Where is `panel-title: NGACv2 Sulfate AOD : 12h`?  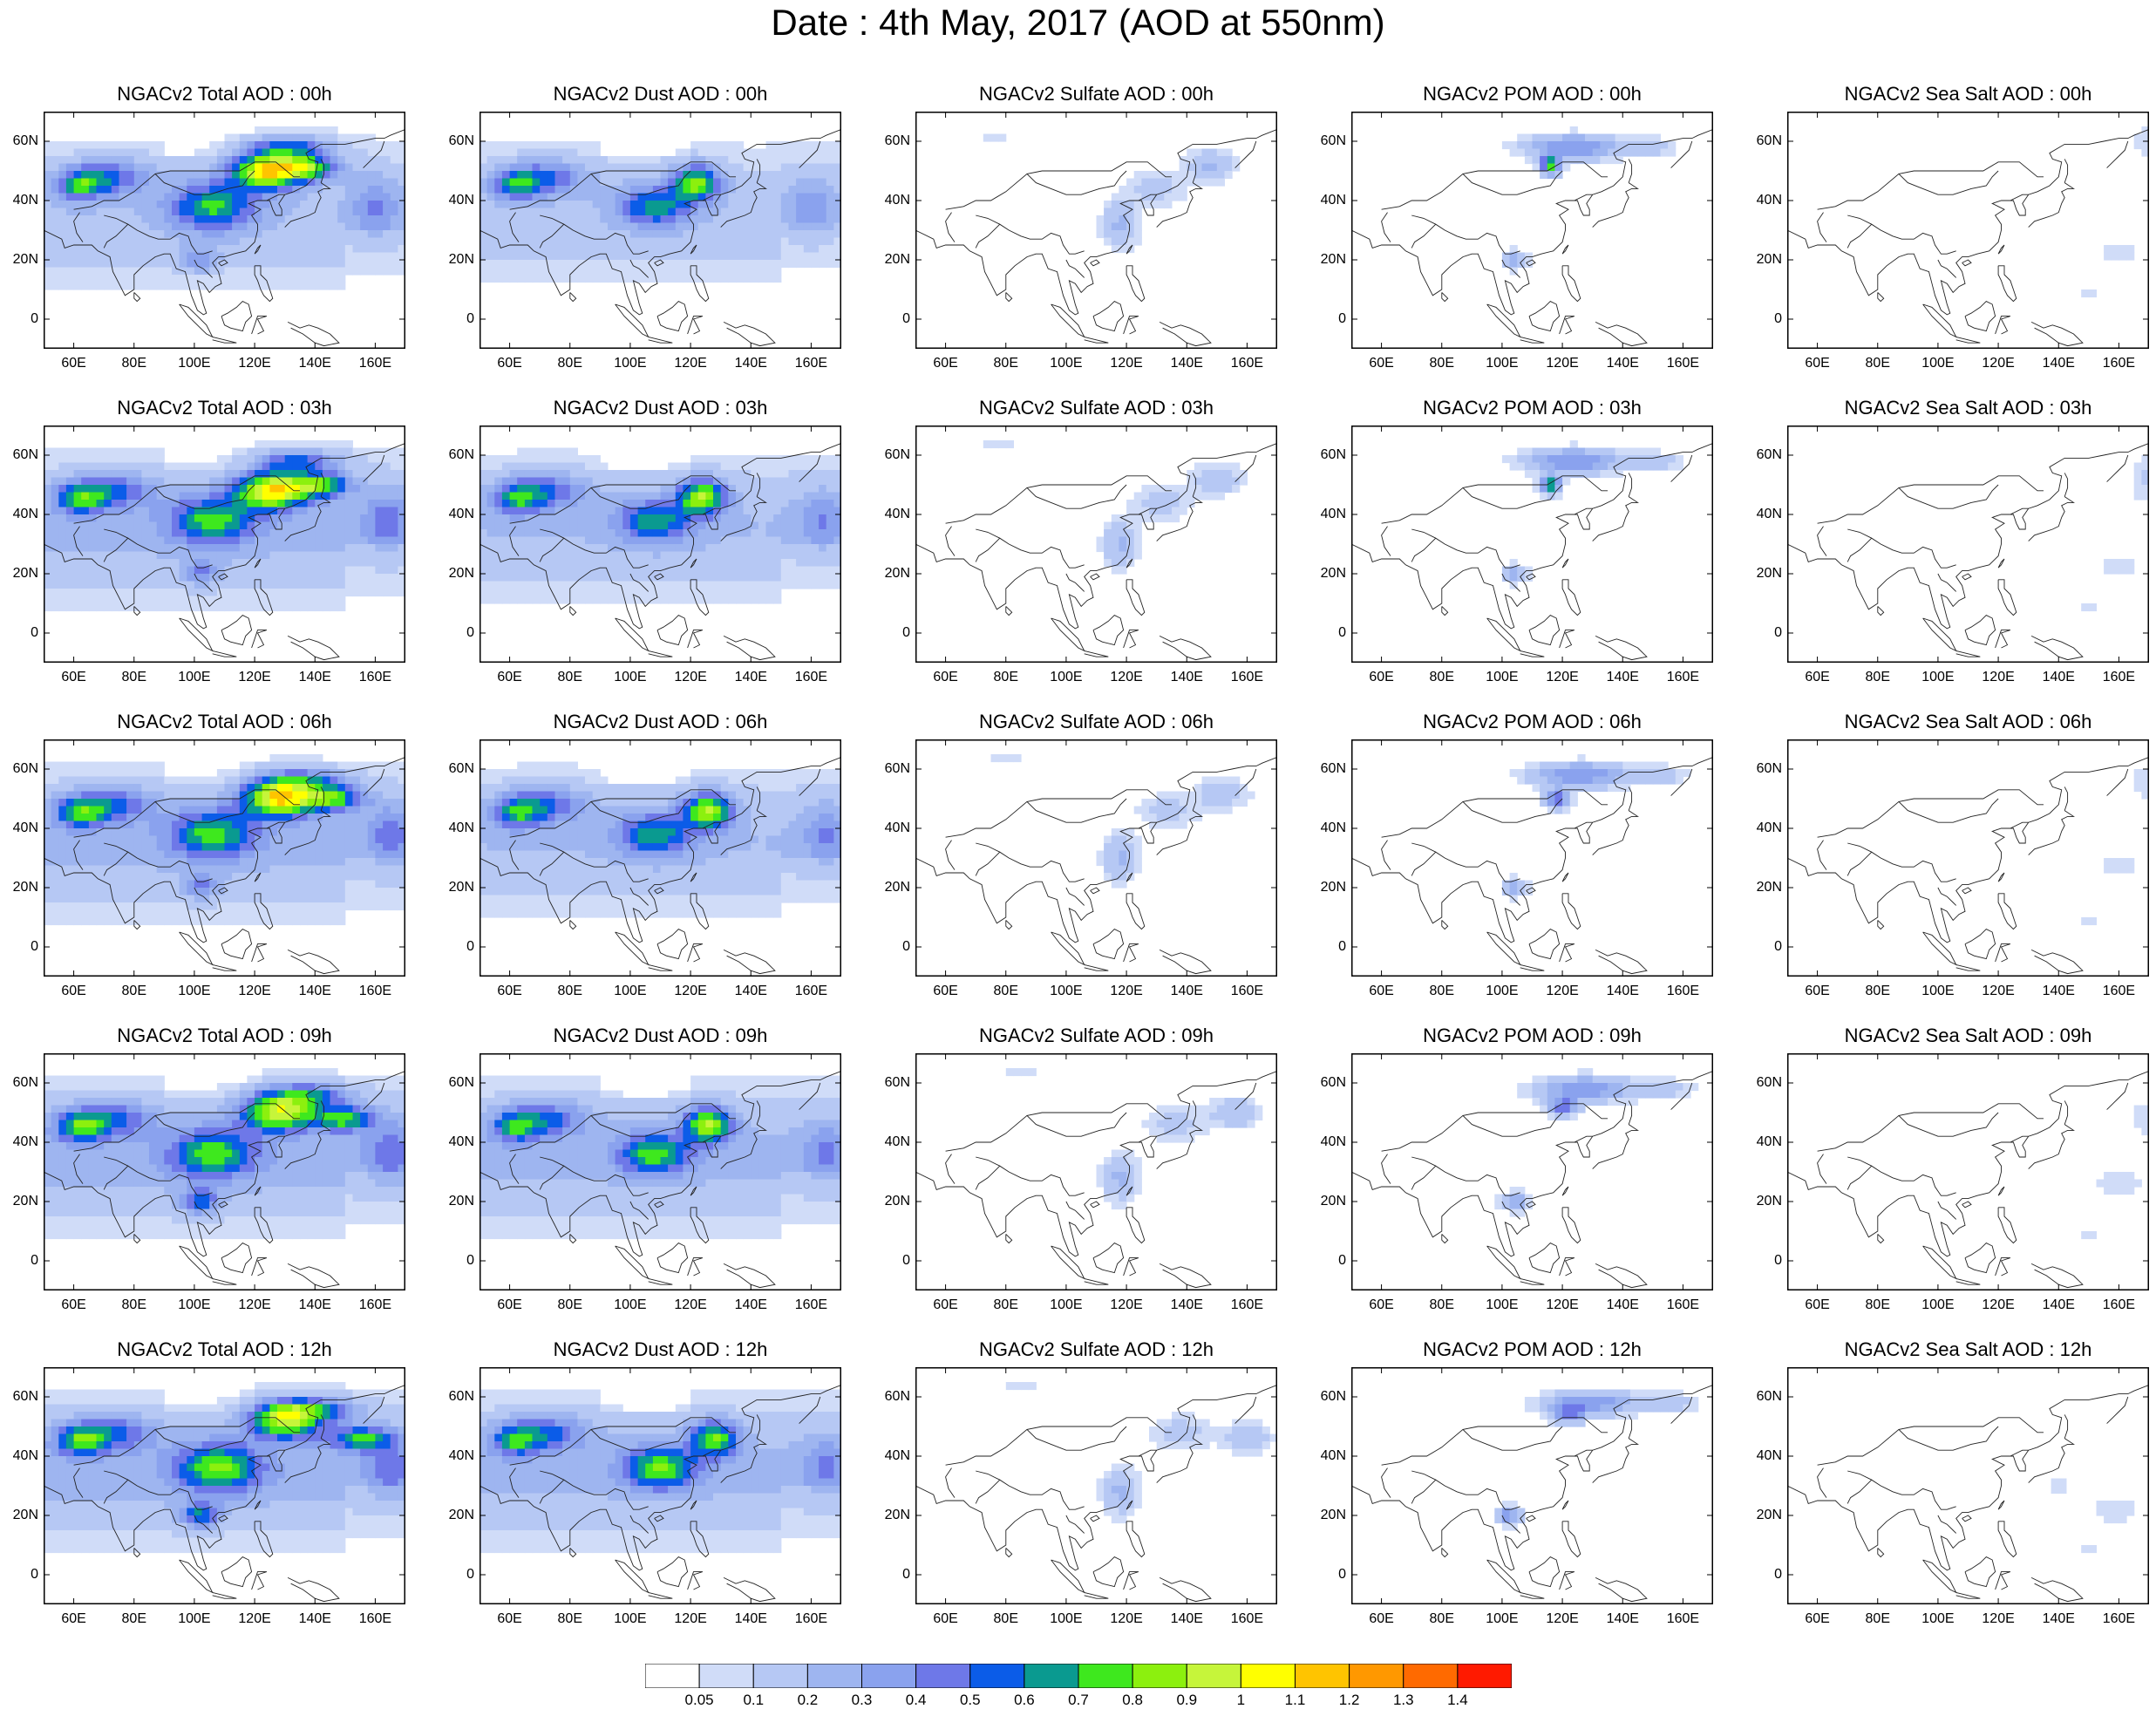 panel-title: NGACv2 Sulfate AOD : 12h is located at coordinates (1096, 1350).